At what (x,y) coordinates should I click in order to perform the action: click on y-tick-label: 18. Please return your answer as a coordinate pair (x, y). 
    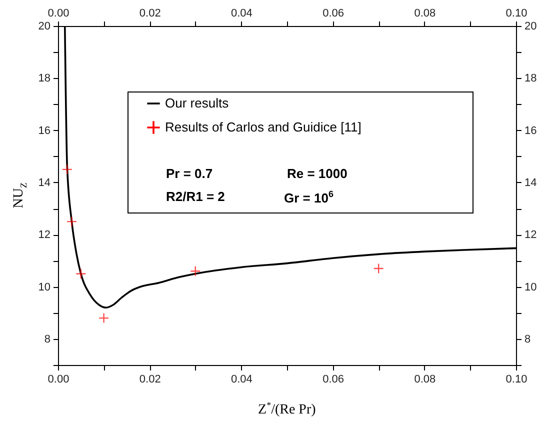
    Looking at the image, I should click on (44, 78).